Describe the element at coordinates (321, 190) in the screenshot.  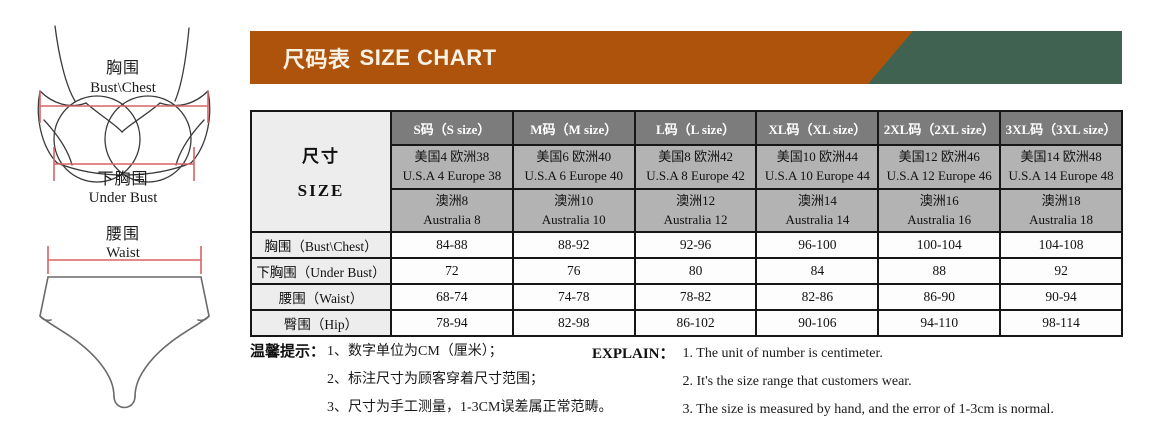
I see `corner-label-en: SIZE` at that location.